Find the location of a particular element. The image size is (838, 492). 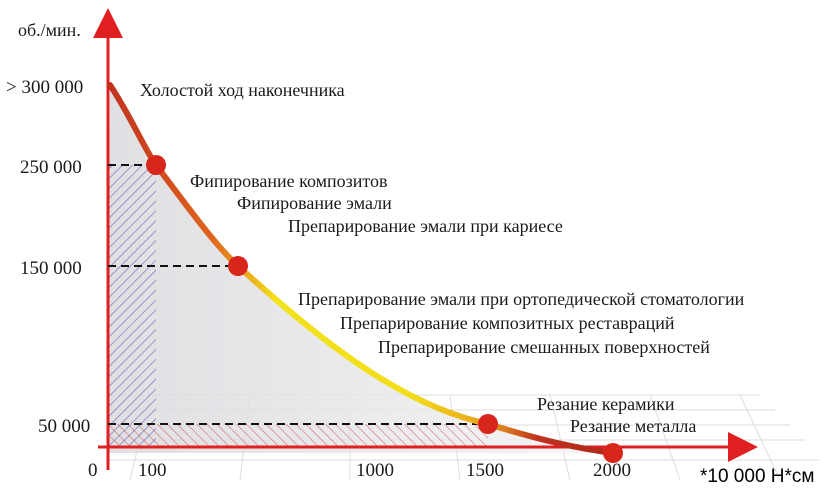

annotation-composite-restorations: Препарирование композитных реставраций is located at coordinates (507, 323).